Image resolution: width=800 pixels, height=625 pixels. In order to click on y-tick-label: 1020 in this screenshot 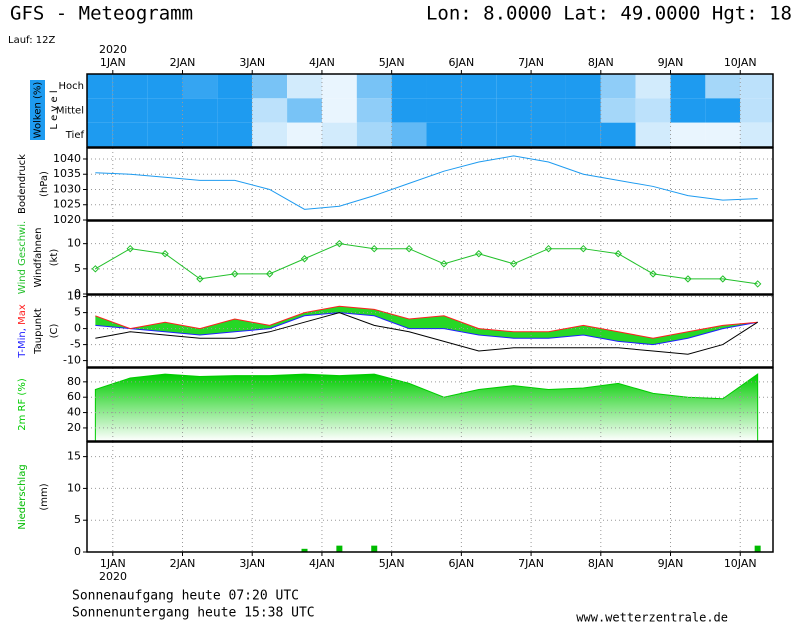, I will do `click(67, 219)`.